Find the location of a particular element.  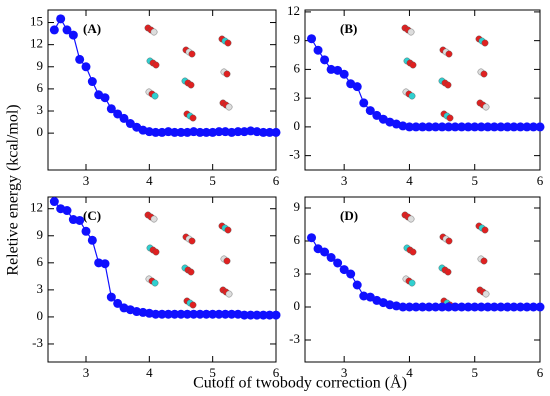

x-axis-label: Cutoff of twobody correction (Å) is located at coordinates (300, 383).